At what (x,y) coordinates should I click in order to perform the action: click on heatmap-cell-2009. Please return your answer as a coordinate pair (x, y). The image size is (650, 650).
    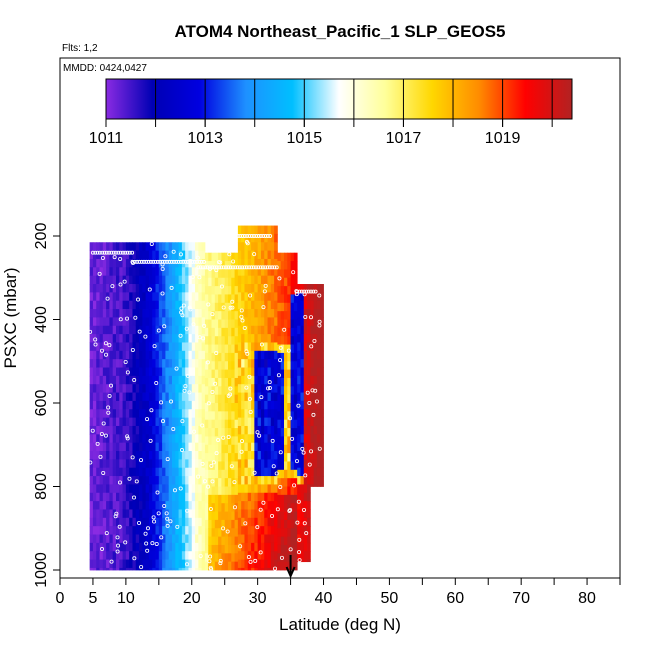
    Looking at the image, I should click on (256, 388).